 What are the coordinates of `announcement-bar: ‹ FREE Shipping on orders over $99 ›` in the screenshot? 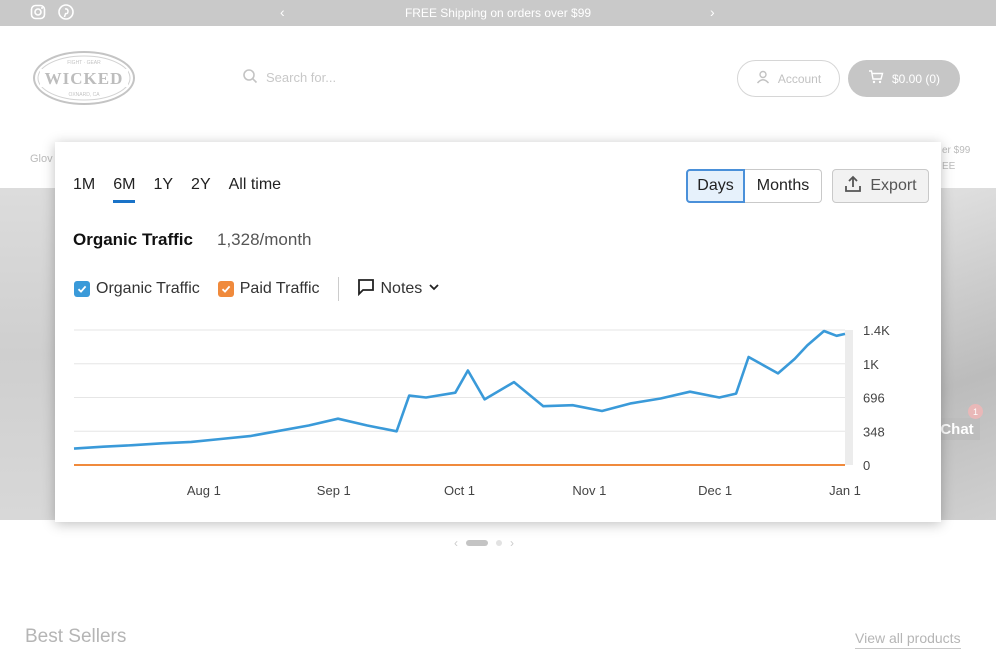 It's located at (498, 13).